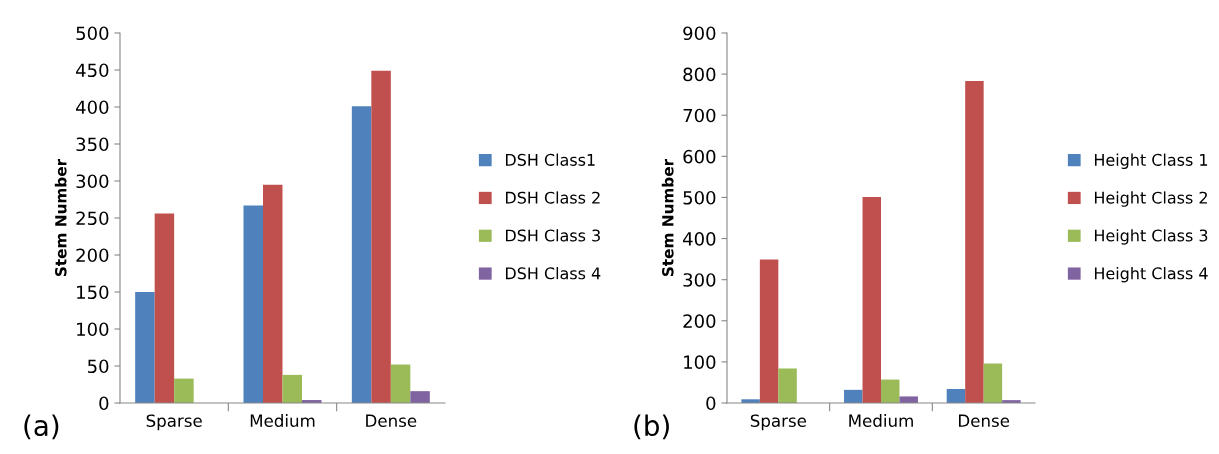  What do you see at coordinates (699, 156) in the screenshot?
I see `y-tick-label: 600` at bounding box center [699, 156].